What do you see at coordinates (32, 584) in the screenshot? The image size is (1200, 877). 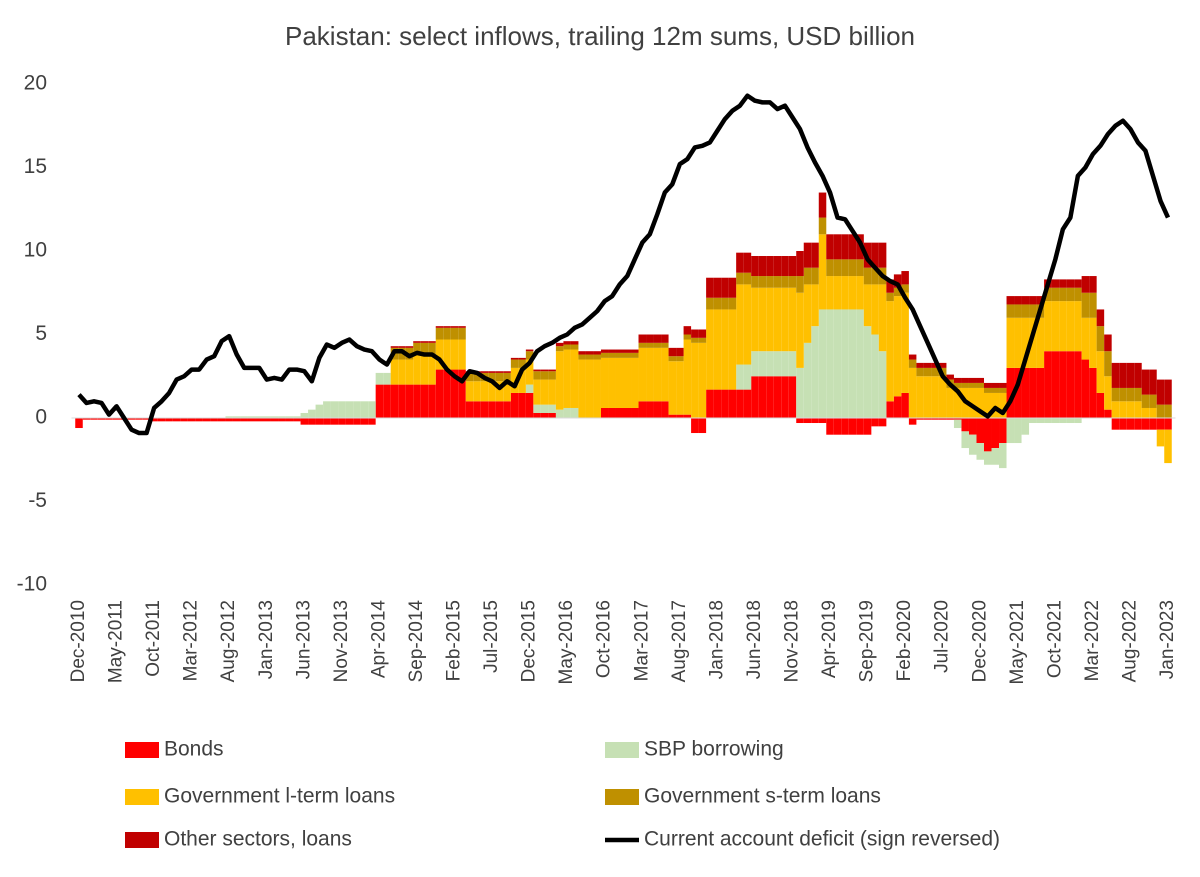 I see `y-tick-label: -10` at bounding box center [32, 584].